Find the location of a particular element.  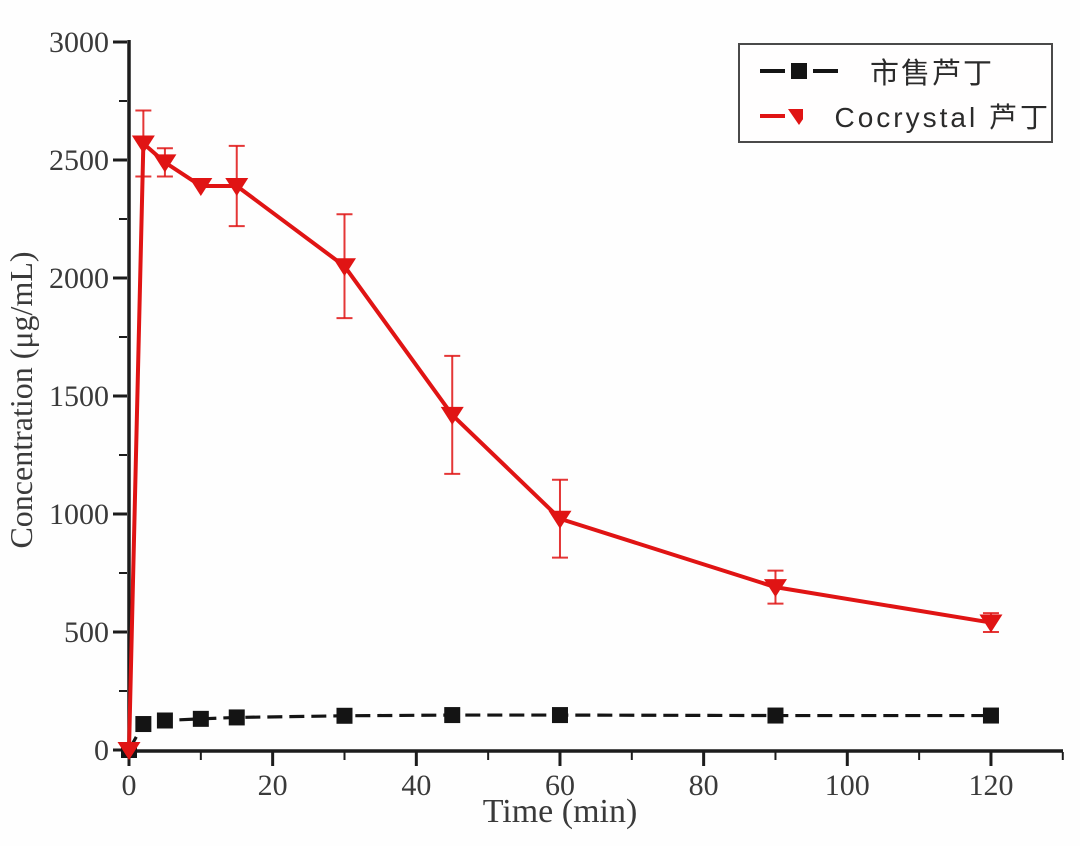

x-tick-label: 0 is located at coordinates (129, 785).